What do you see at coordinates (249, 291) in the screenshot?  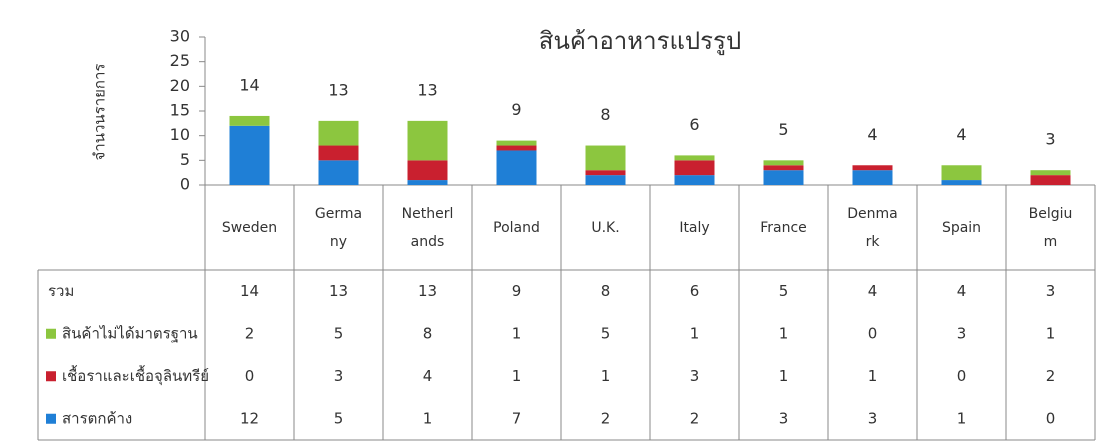 I see `table-value: 14` at bounding box center [249, 291].